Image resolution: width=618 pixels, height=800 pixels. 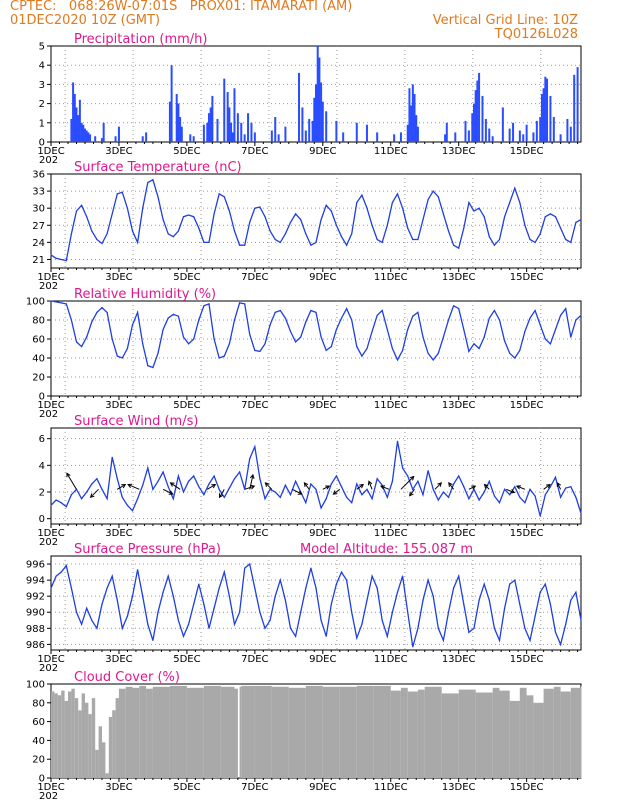 What do you see at coordinates (186, 659) in the screenshot?
I see `pressure-xtick-label: 5DEC` at bounding box center [186, 659].